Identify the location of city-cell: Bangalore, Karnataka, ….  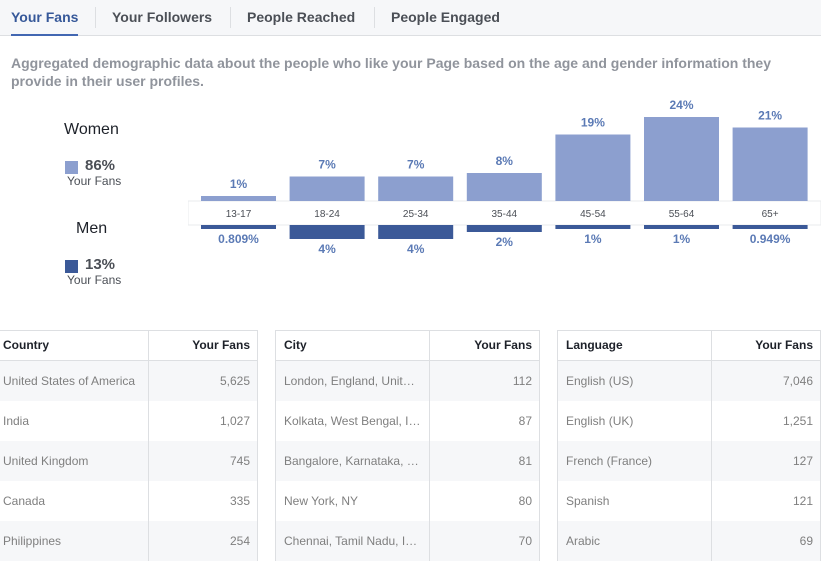
(351, 461).